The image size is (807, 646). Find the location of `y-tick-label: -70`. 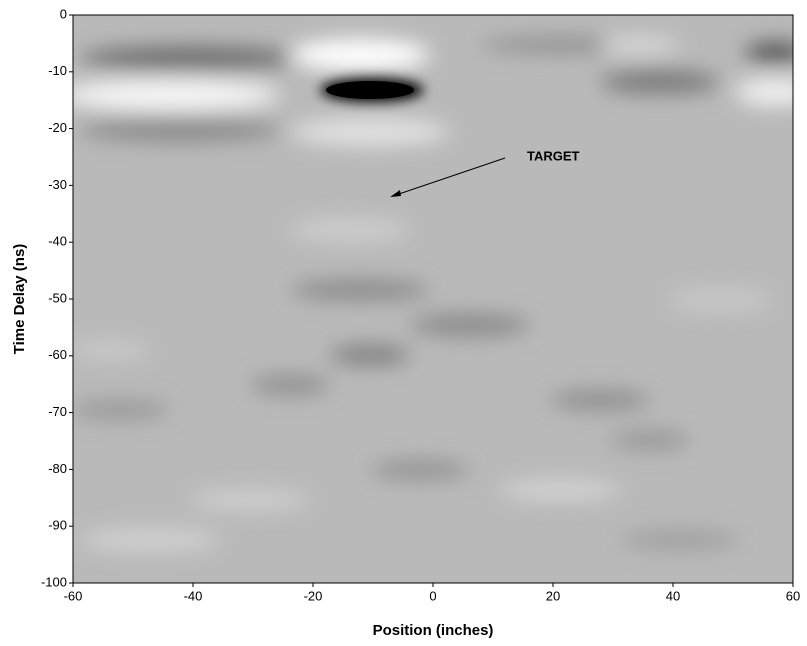

y-tick-label: -70 is located at coordinates (57, 411).